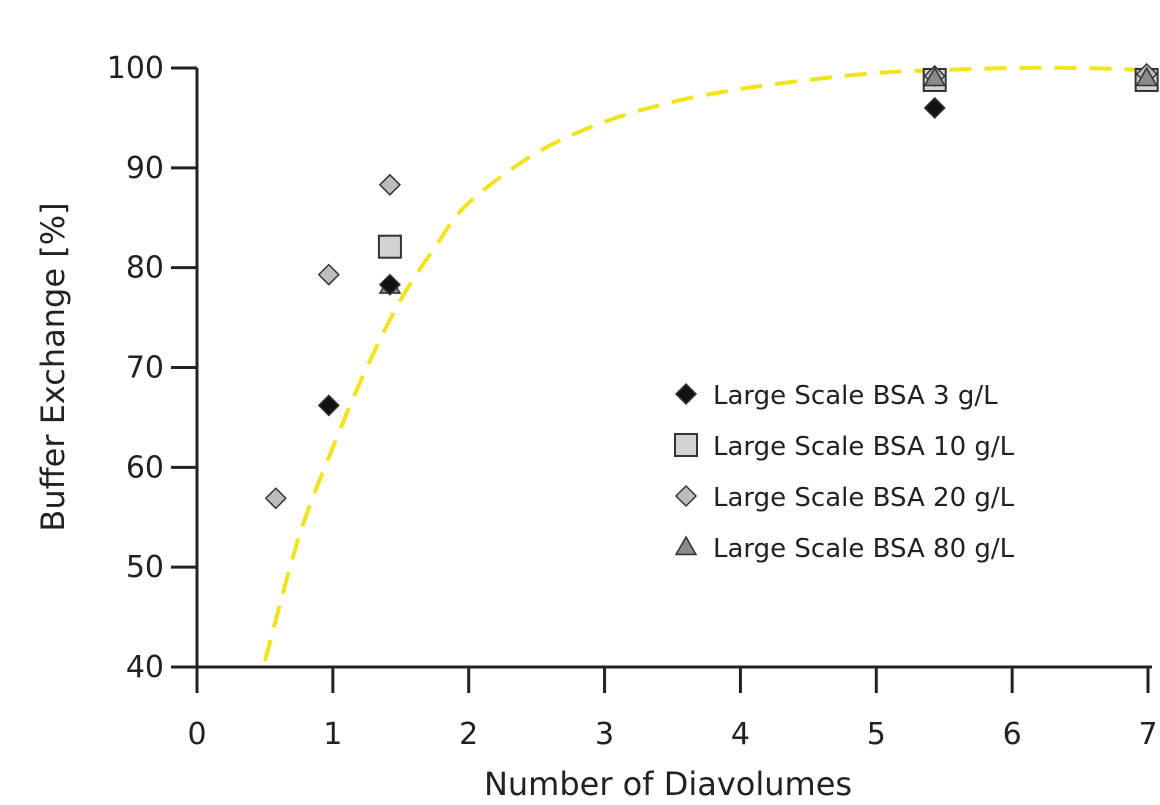 This screenshot has width=1160, height=805. Describe the element at coordinates (604, 734) in the screenshot. I see `x-tick-label: 3` at that location.